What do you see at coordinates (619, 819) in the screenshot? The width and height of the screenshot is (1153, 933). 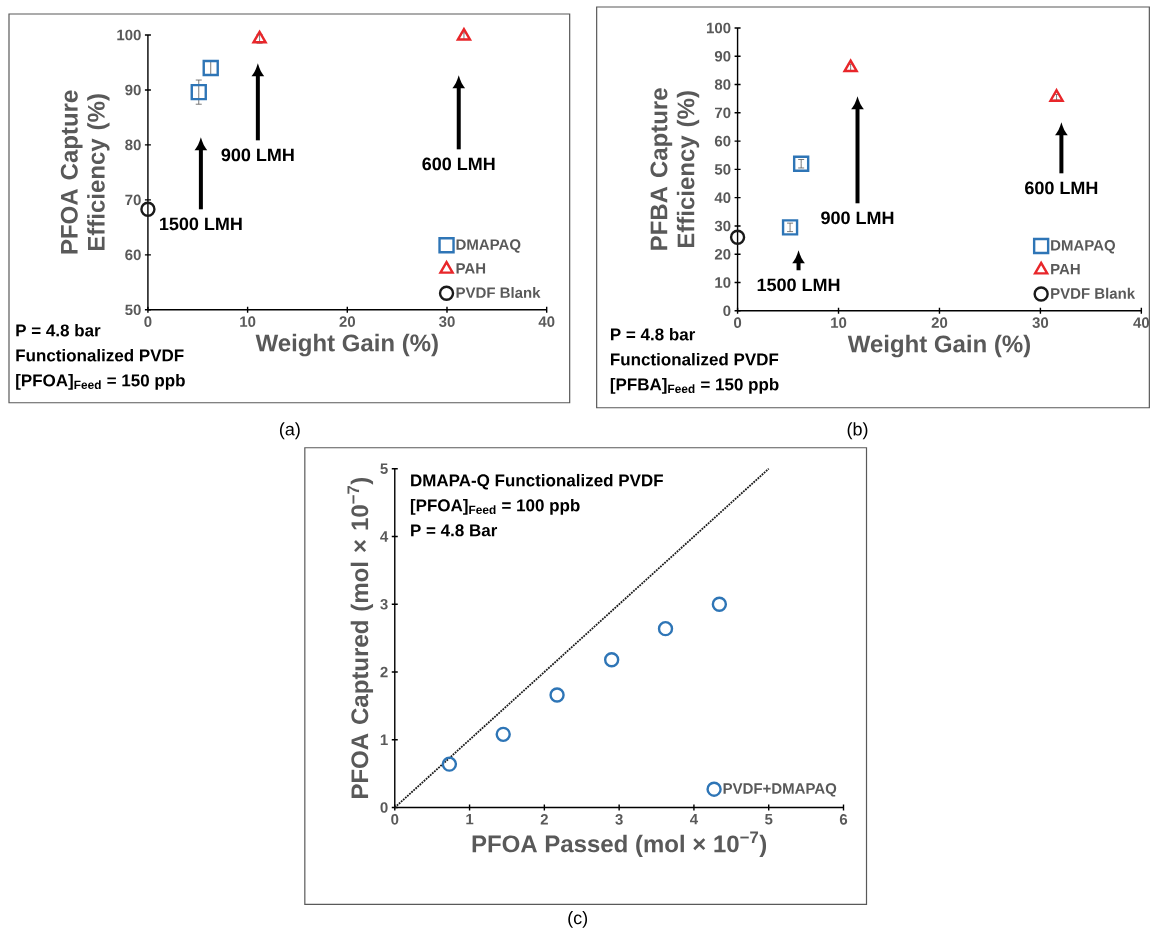 I see `x-tick-label: 3` at bounding box center [619, 819].